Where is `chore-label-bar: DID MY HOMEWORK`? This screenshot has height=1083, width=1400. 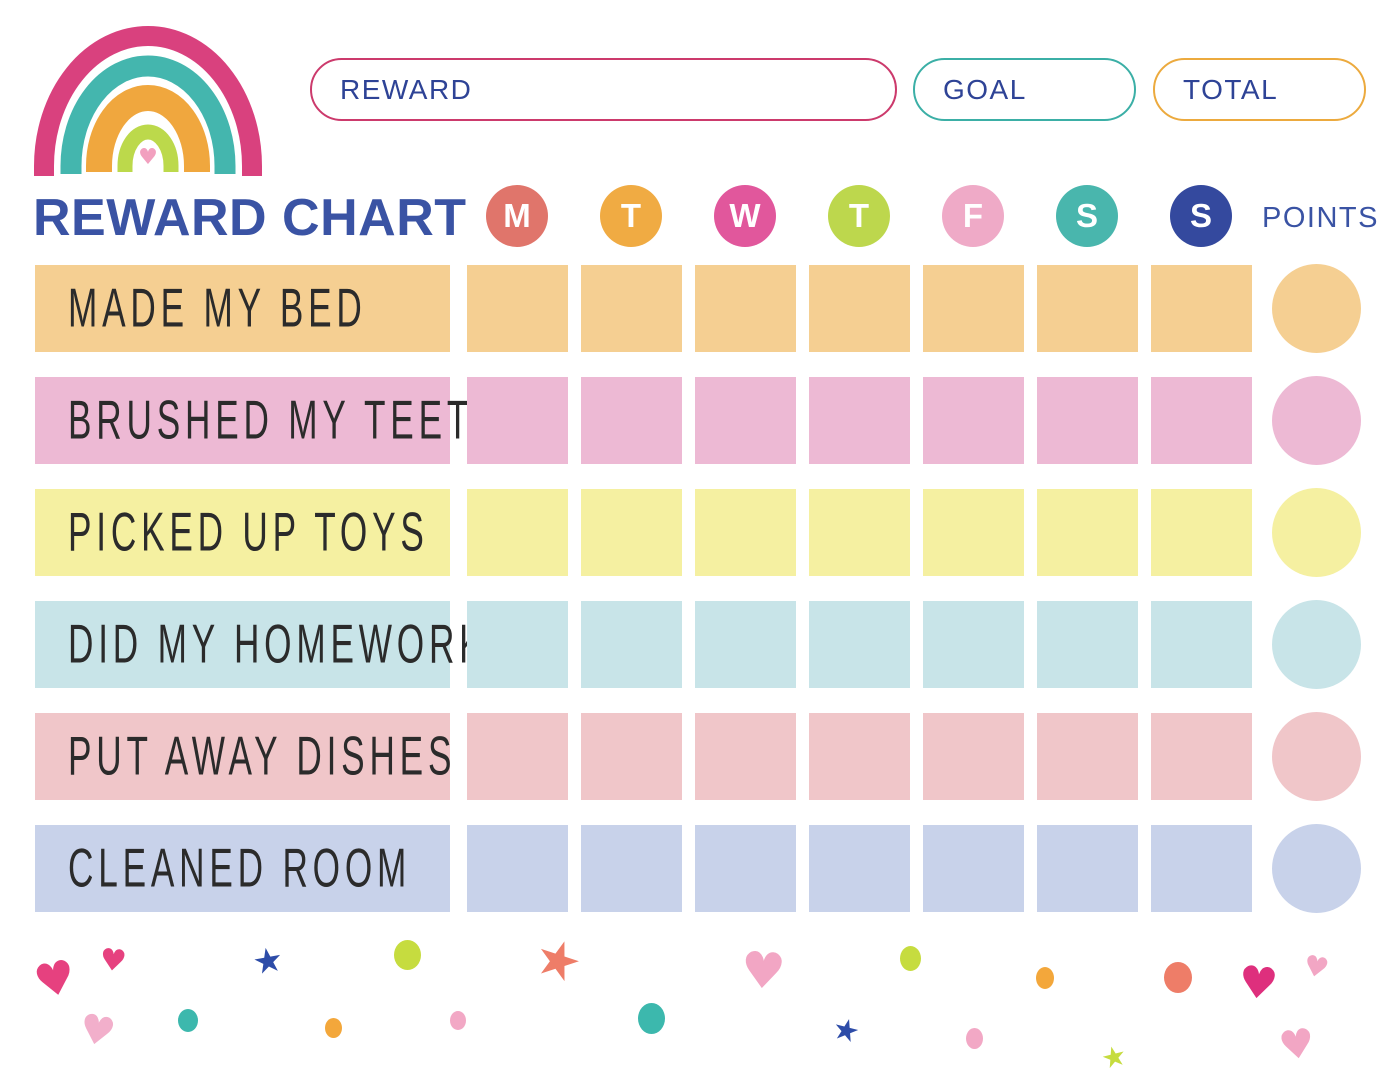
chore-label-bar: DID MY HOMEWORK is located at coordinates (259, 644).